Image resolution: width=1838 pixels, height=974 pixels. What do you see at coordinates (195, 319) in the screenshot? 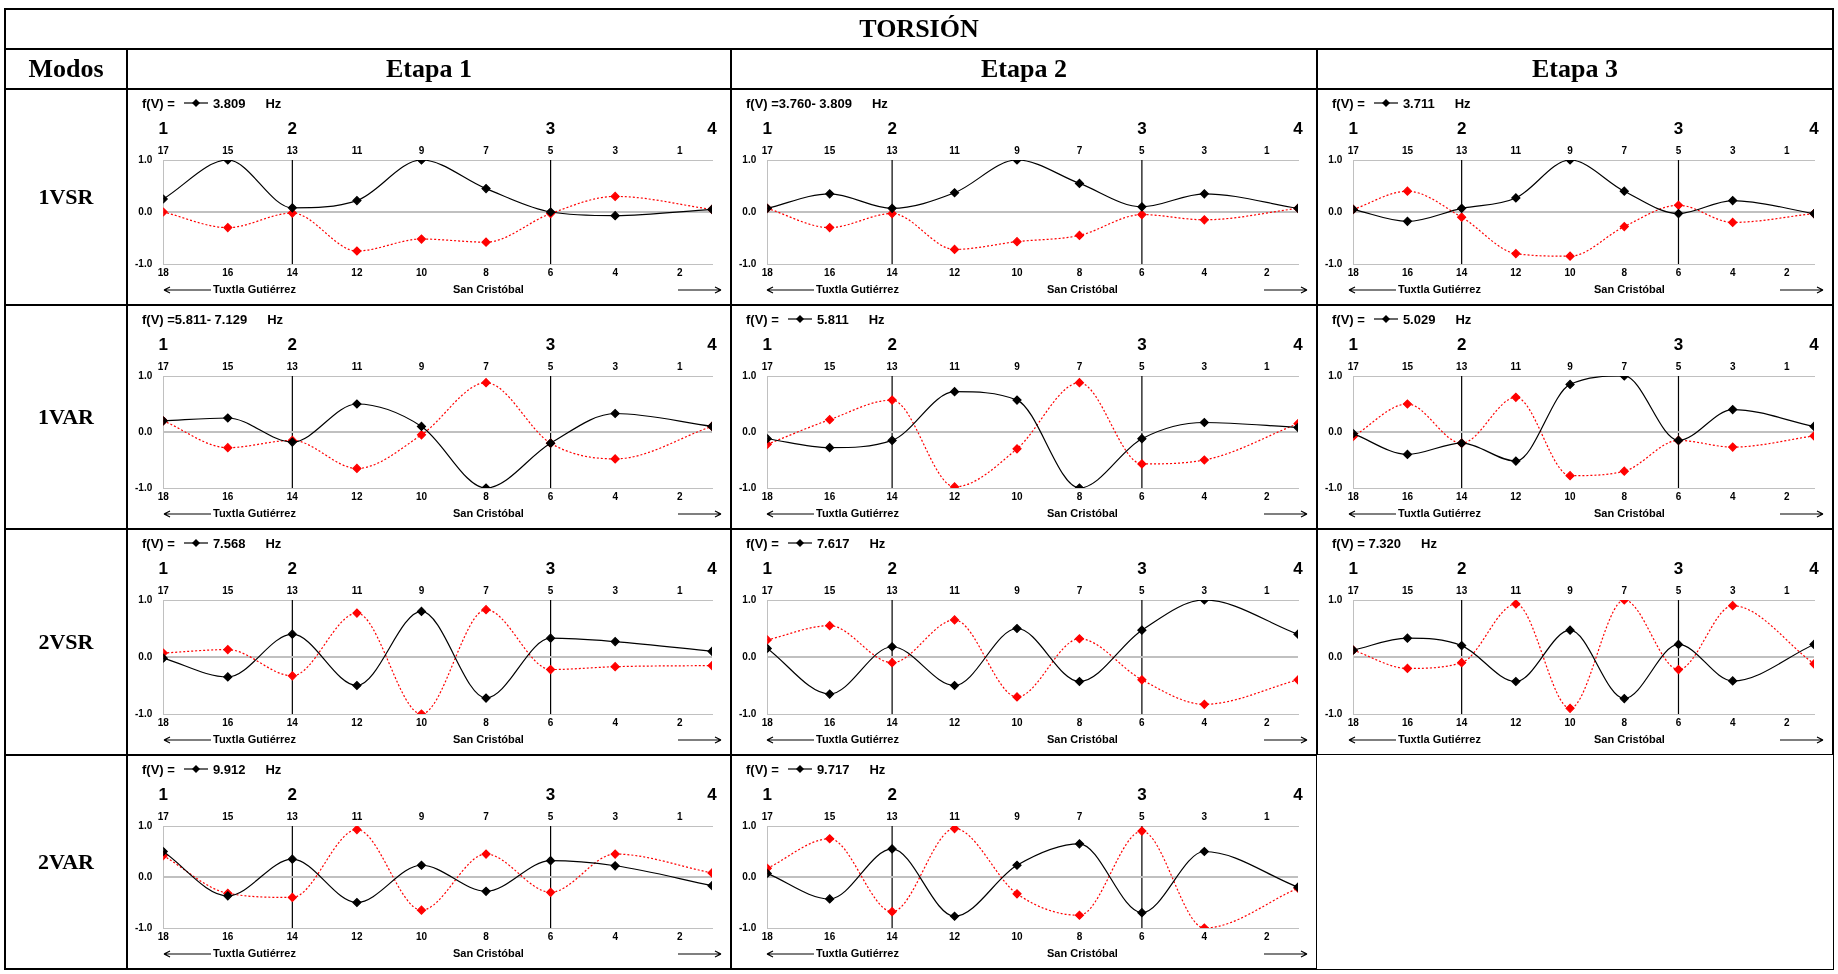
I see `chart-title: f(V) =5.811- 7.129` at bounding box center [195, 319].